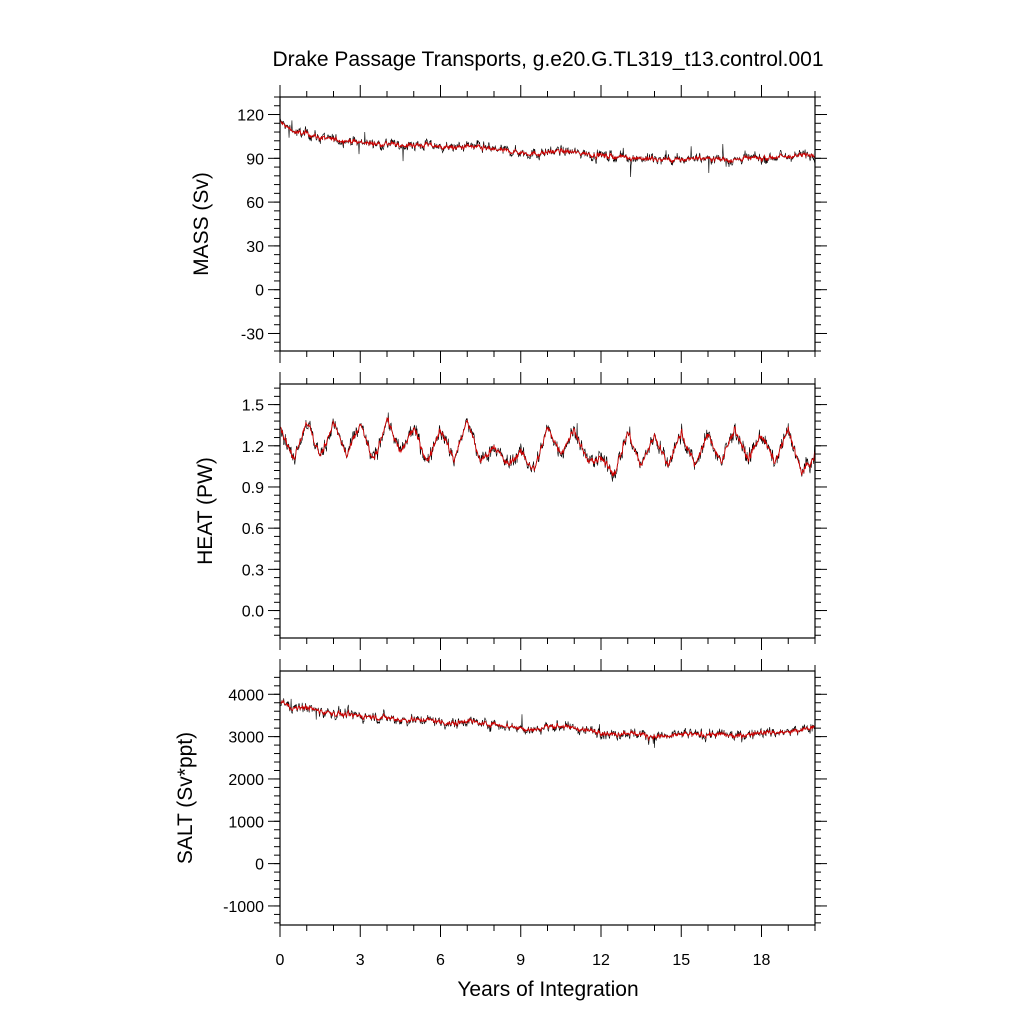 This screenshot has width=1024, height=1024. I want to click on salt-plot-frame, so click(547, 798).